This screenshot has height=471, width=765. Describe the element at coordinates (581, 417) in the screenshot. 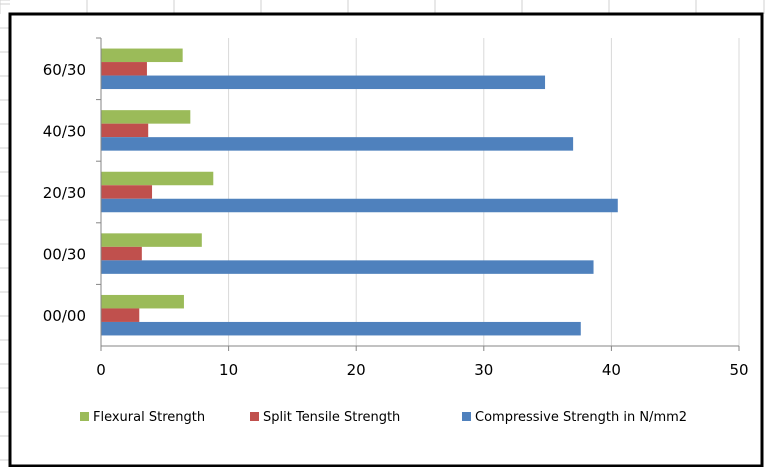

I see `legend-label: Compressive Strength in N/mm2` at that location.